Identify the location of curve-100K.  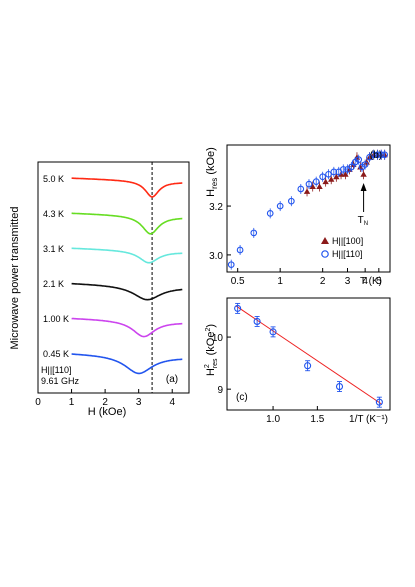
(127, 327).